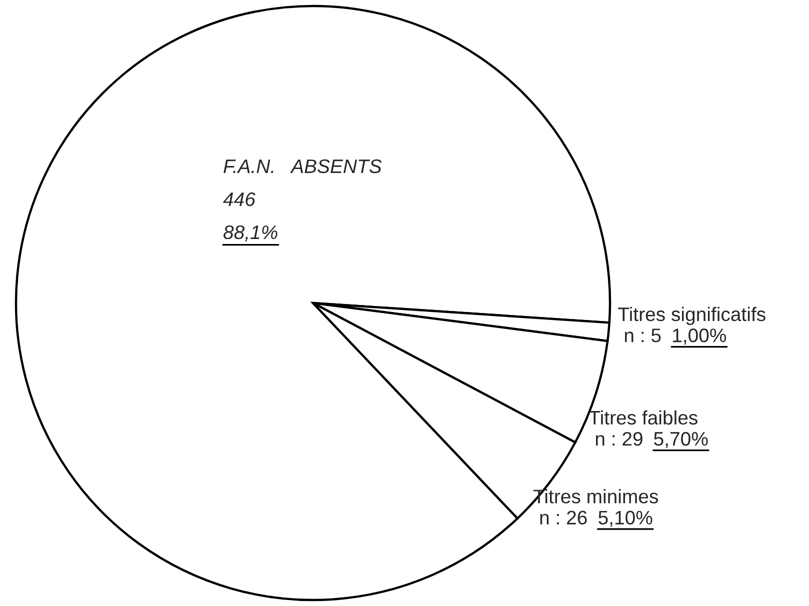 The image size is (809, 606). I want to click on slice-label: Titres faibles, so click(643, 417).